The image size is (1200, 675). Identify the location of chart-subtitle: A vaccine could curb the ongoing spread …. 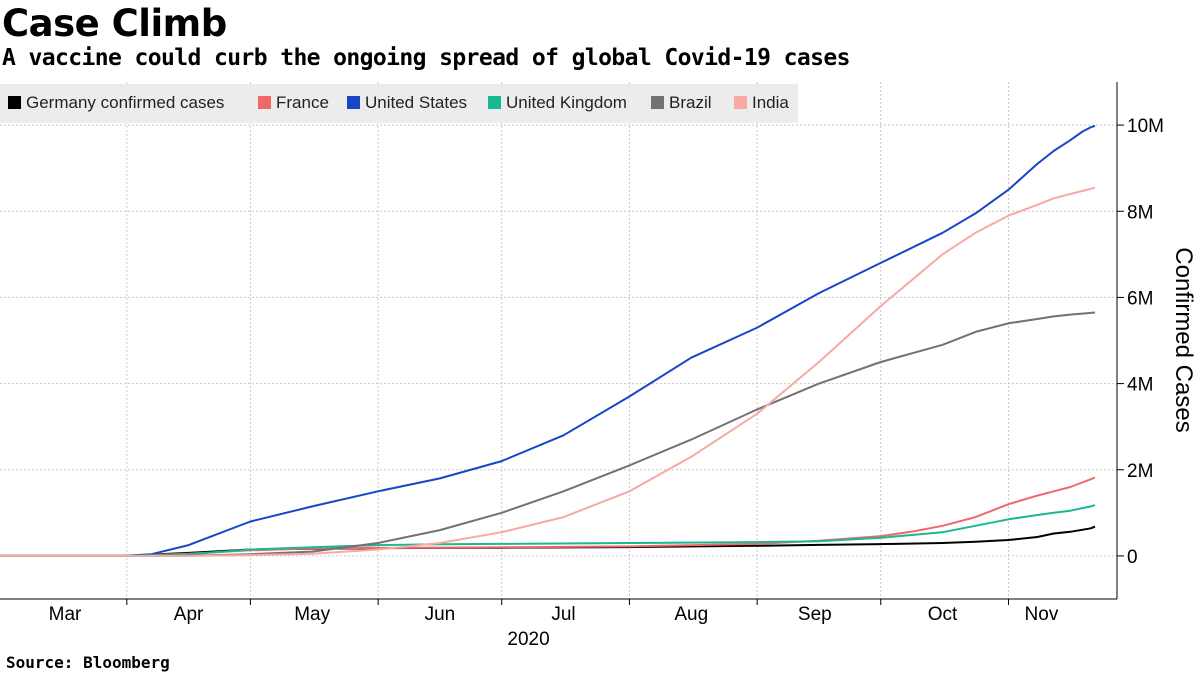
(426, 58).